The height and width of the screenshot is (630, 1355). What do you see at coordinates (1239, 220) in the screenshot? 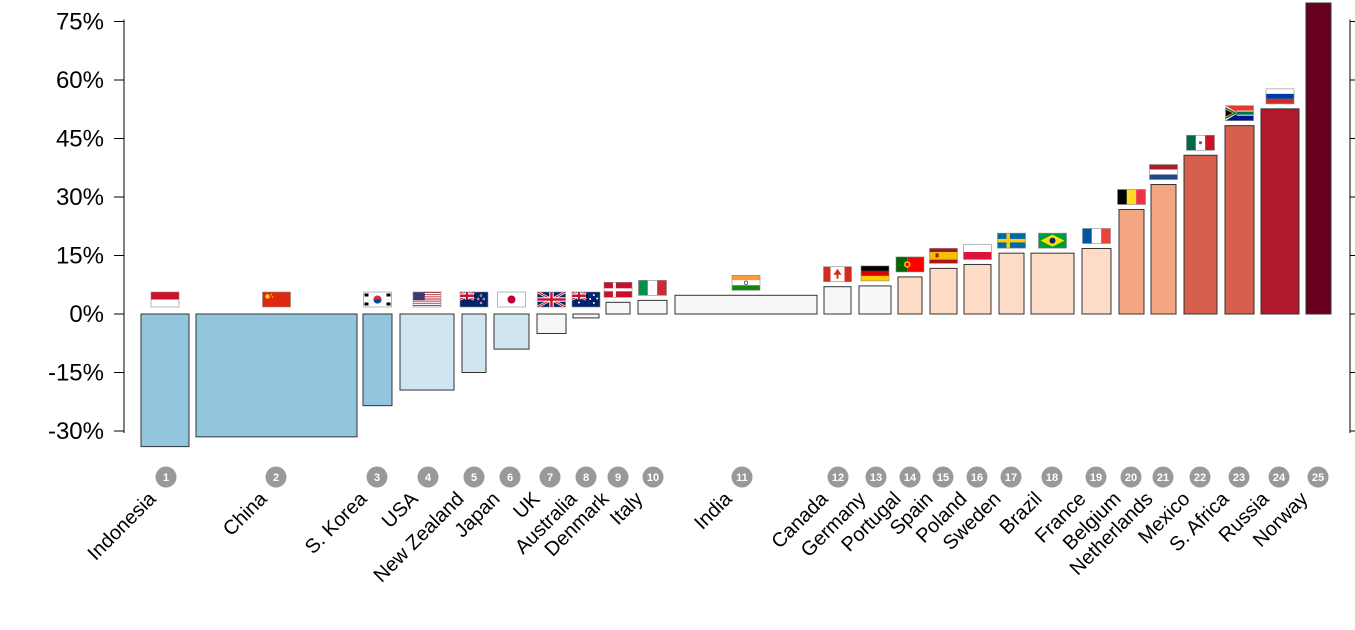
I see `bar-south-africa` at bounding box center [1239, 220].